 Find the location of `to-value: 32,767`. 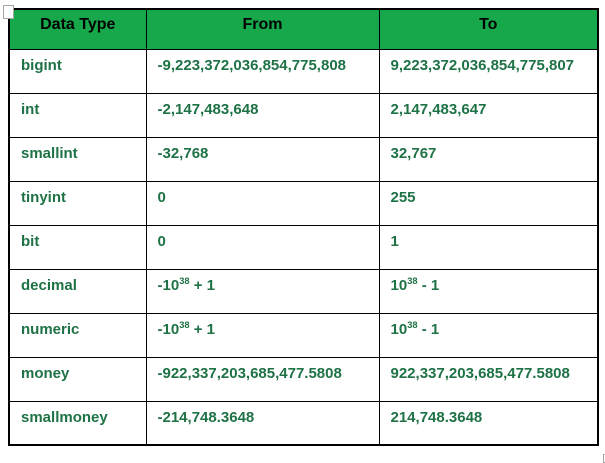

to-value: 32,767 is located at coordinates (413, 153).